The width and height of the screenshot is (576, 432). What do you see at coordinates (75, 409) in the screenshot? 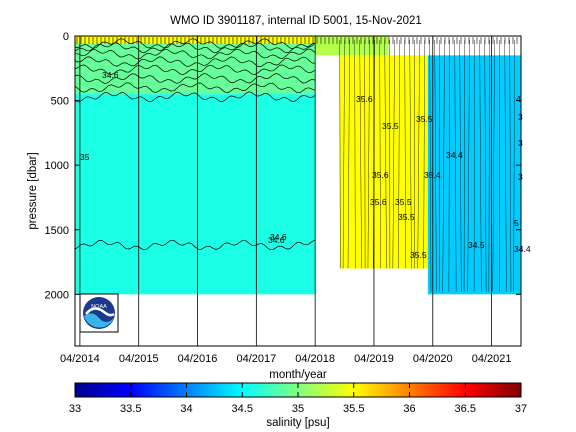
I see `colorbar-tick-label: 33` at bounding box center [75, 409].